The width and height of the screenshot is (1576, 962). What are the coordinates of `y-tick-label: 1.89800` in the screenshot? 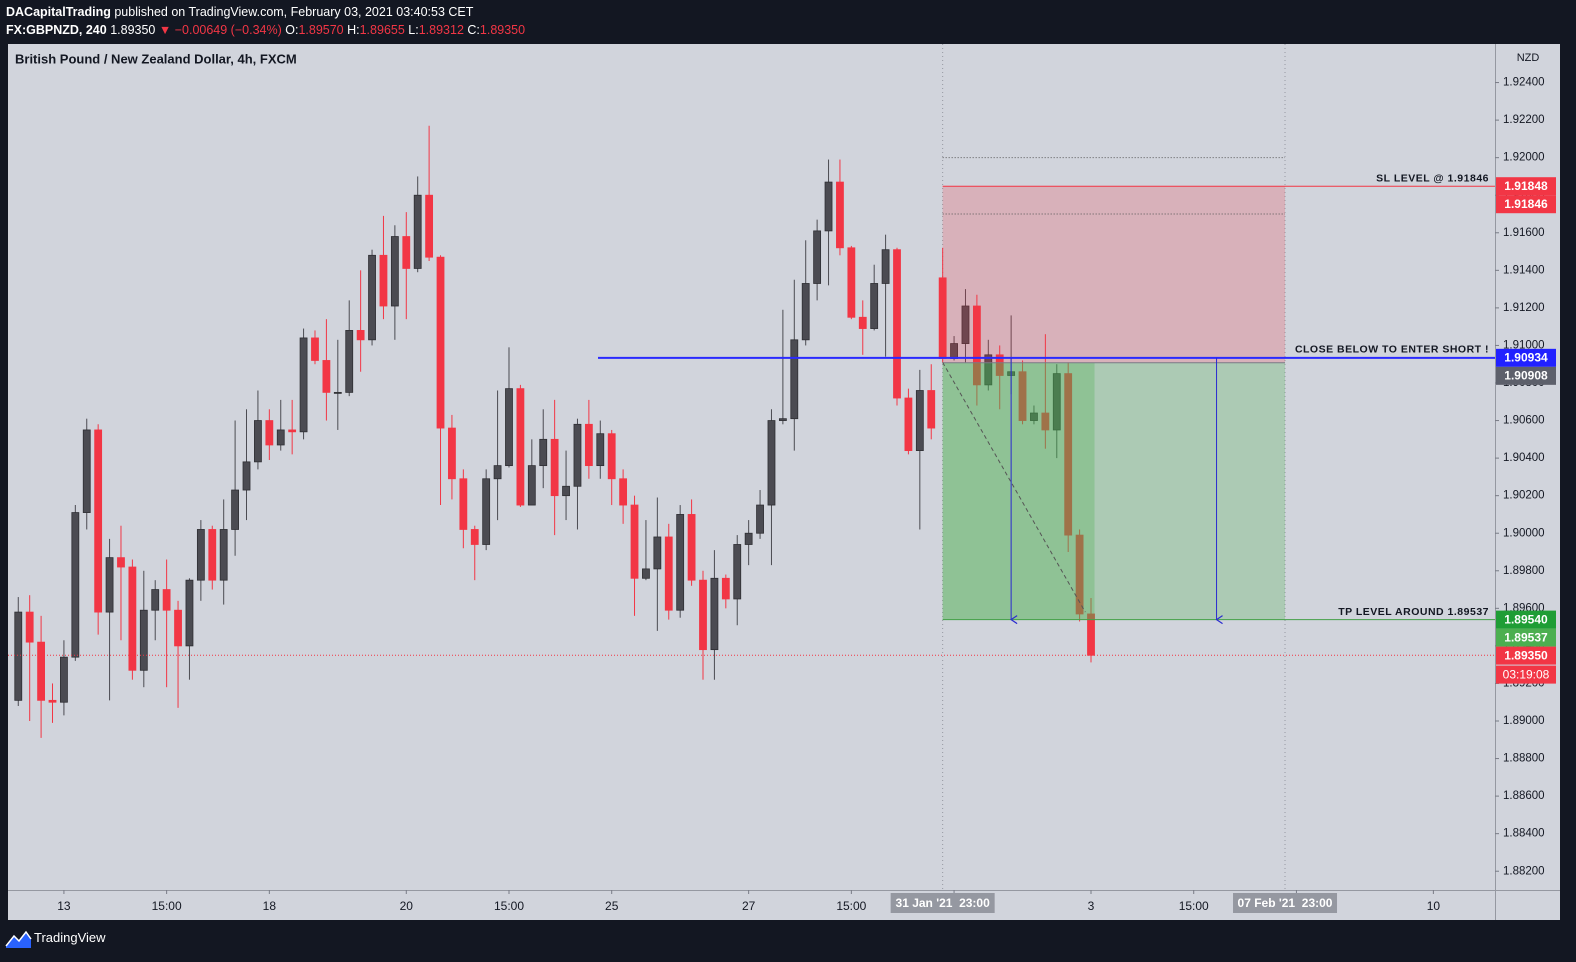 It's located at (1524, 571).